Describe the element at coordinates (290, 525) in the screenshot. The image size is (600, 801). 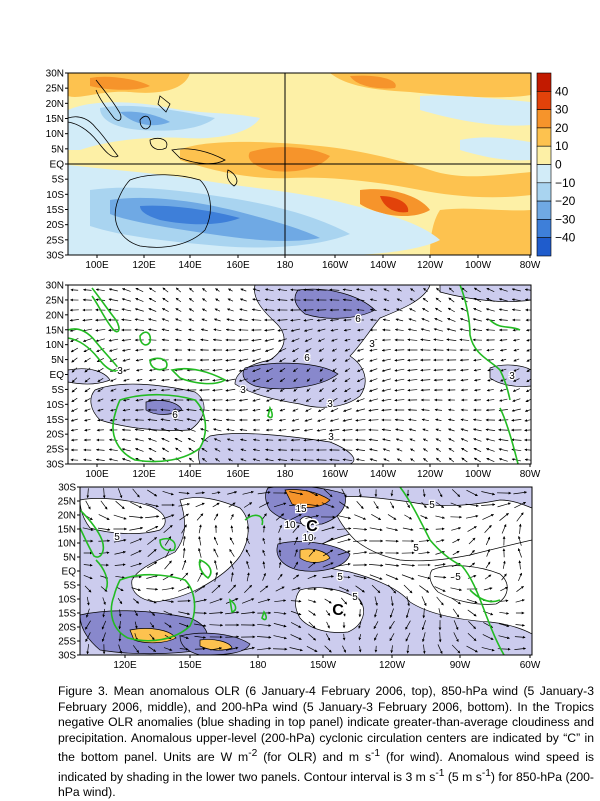
I see `contour-label: 10` at that location.